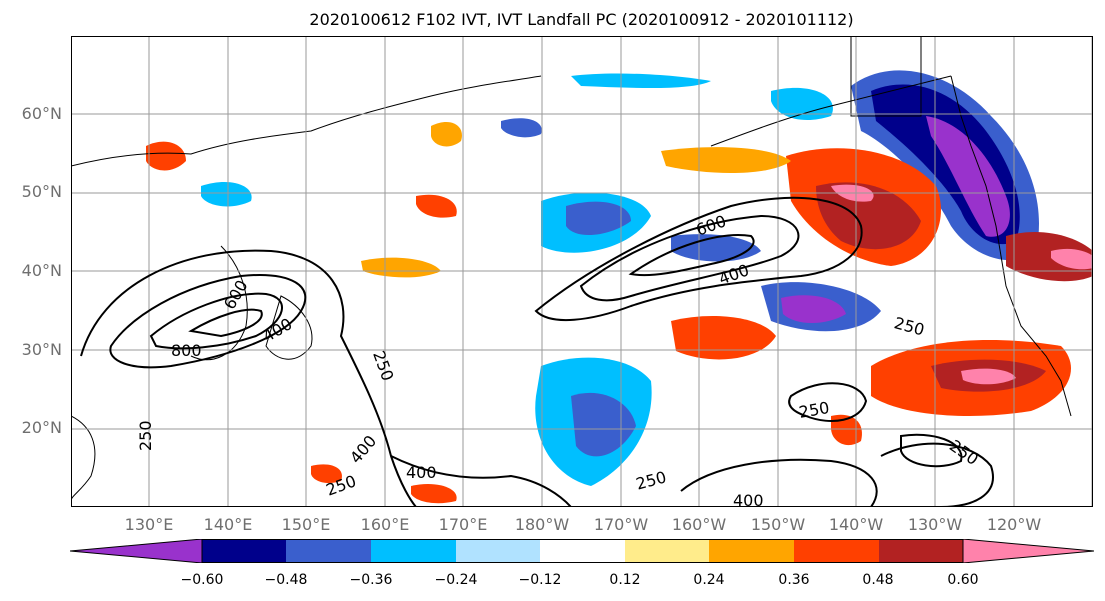  I want to click on lon-label-160e: 160°E, so click(385, 524).